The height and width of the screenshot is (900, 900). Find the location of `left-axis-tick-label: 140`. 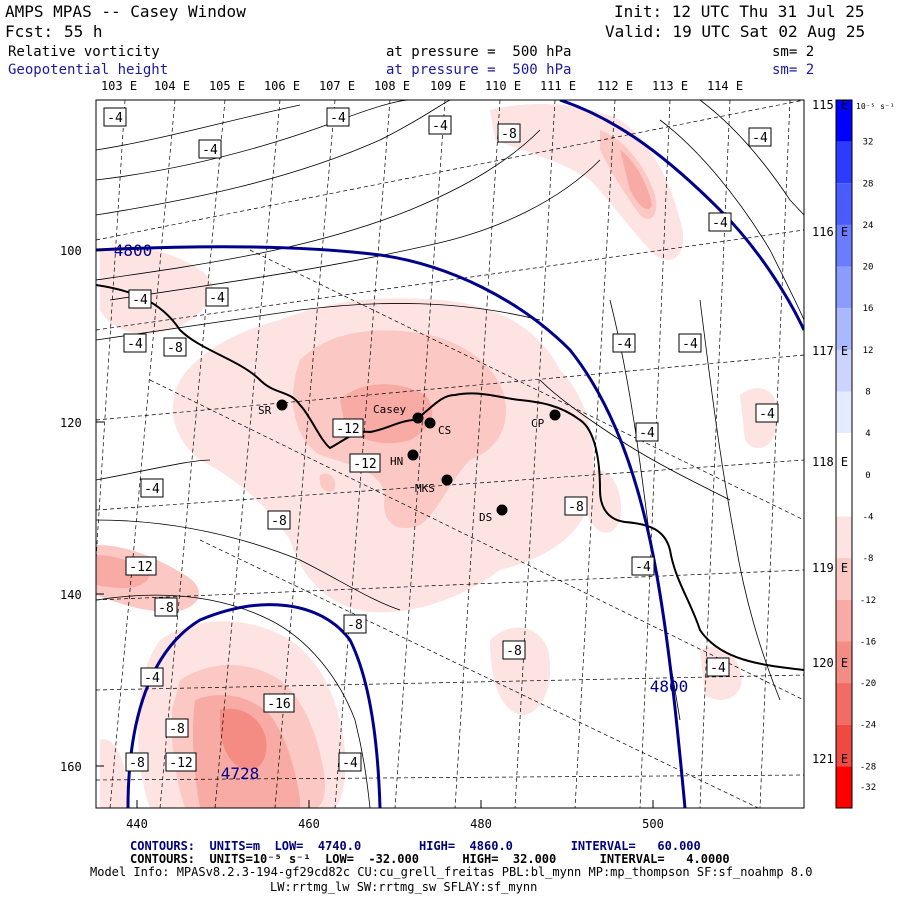

left-axis-tick-label: 140 is located at coordinates (71, 595).